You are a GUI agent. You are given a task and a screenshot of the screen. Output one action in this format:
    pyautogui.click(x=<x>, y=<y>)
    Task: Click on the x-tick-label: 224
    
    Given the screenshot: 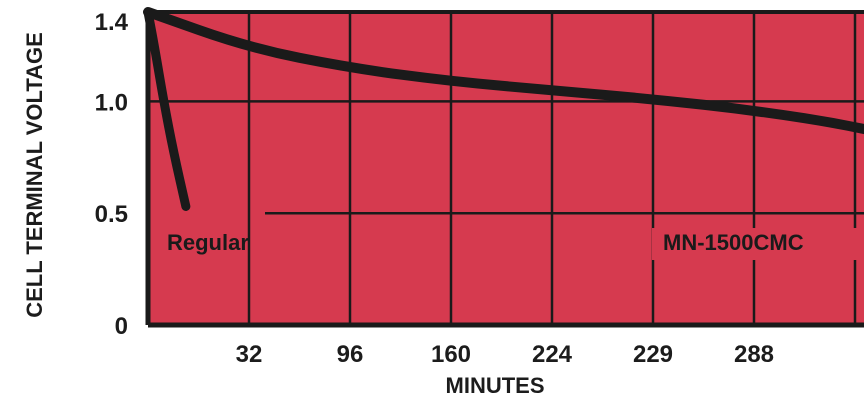 What is the action you would take?
    pyautogui.click(x=552, y=354)
    